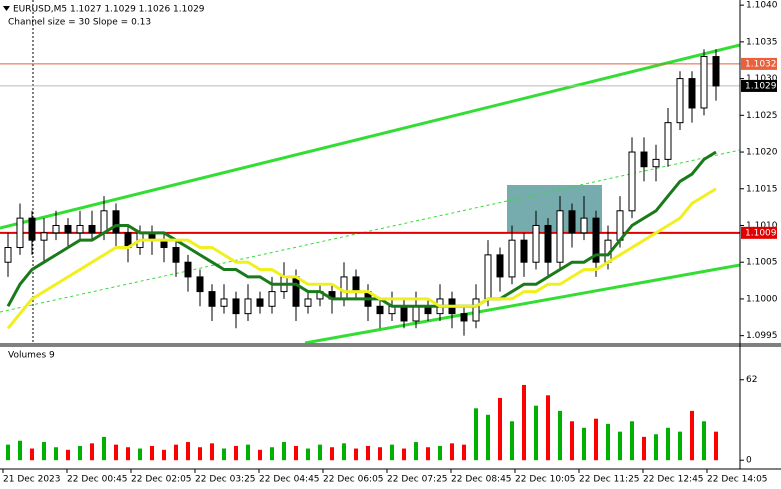 This screenshot has width=781, height=489. Describe the element at coordinates (751, 380) in the screenshot. I see `y-tick-label: 62` at that location.